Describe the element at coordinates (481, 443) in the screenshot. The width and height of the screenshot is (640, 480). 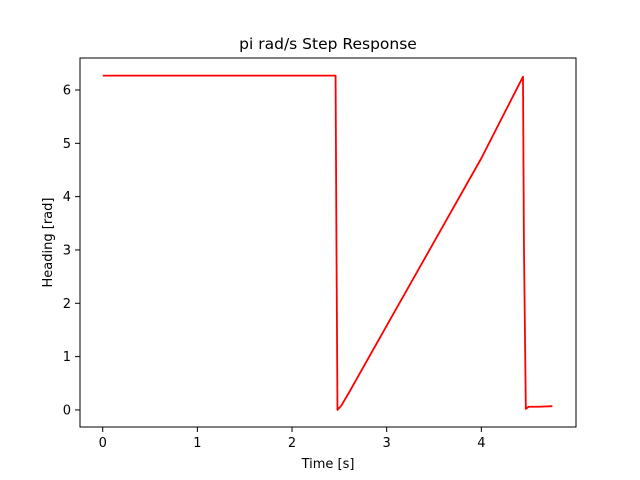
I see `x-tick-label: 4` at that location.